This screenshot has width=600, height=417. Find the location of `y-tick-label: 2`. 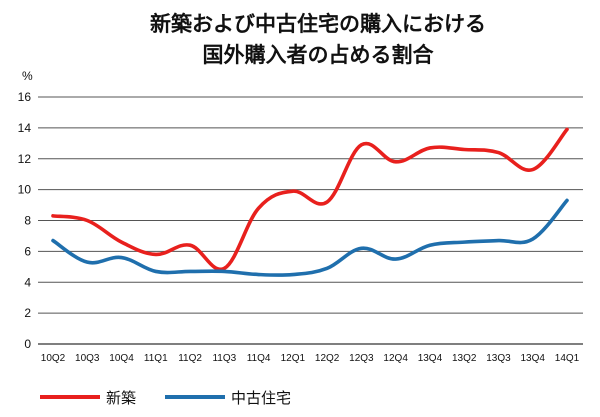

y-tick-label: 2 is located at coordinates (27, 313).